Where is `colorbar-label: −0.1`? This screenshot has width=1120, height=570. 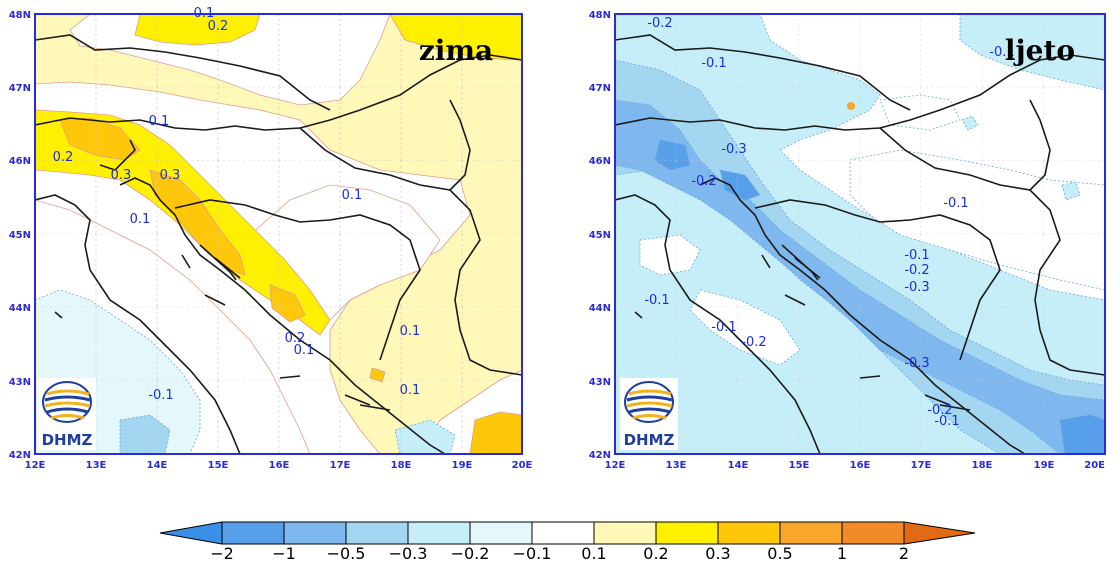 colorbar-label: −0.1 is located at coordinates (532, 553).